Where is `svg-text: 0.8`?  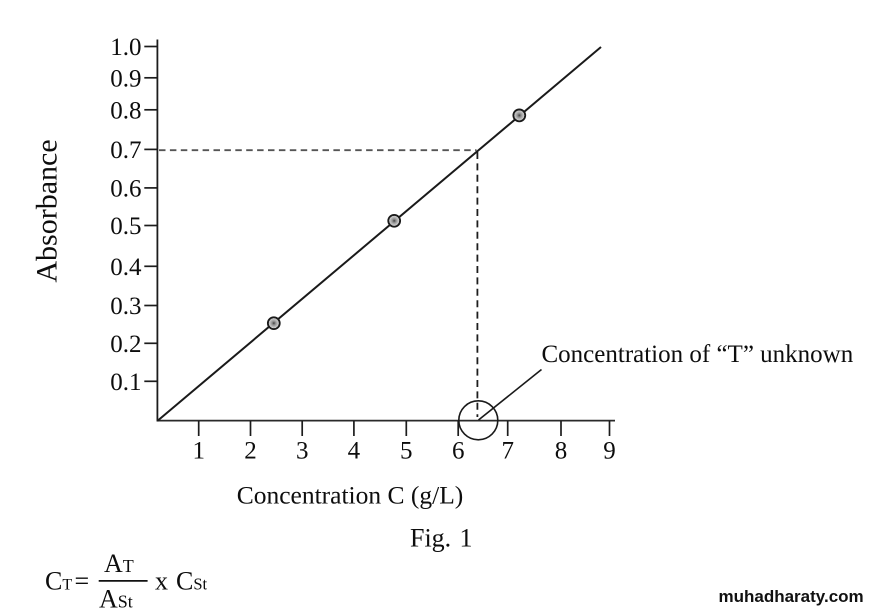
svg-text: 0.8 is located at coordinates (125, 110).